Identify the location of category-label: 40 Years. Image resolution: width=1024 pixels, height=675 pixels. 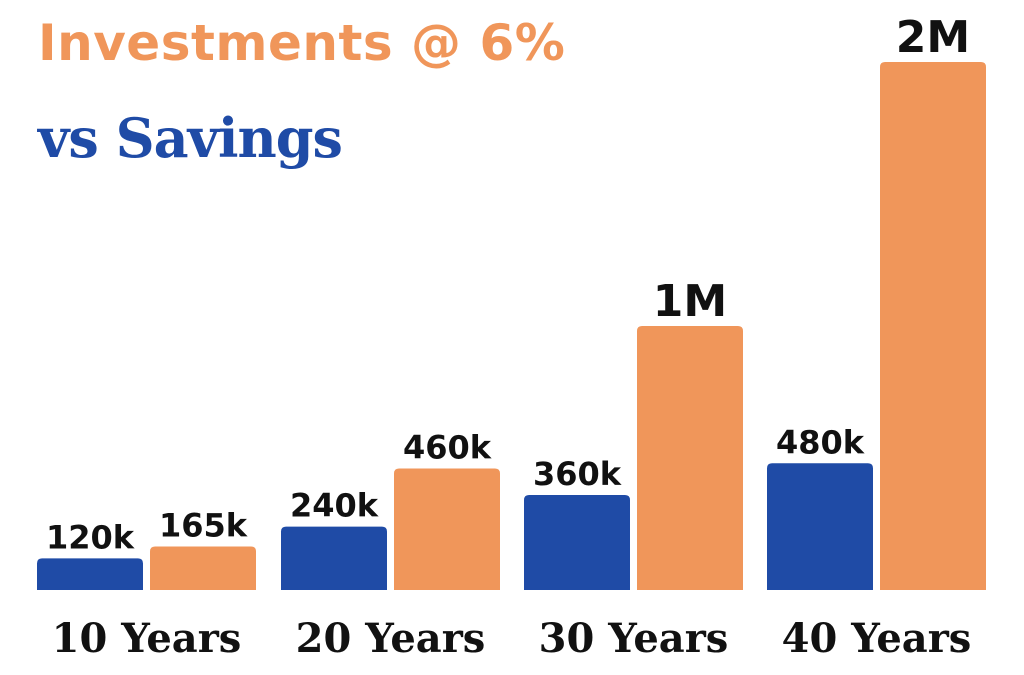
(877, 638).